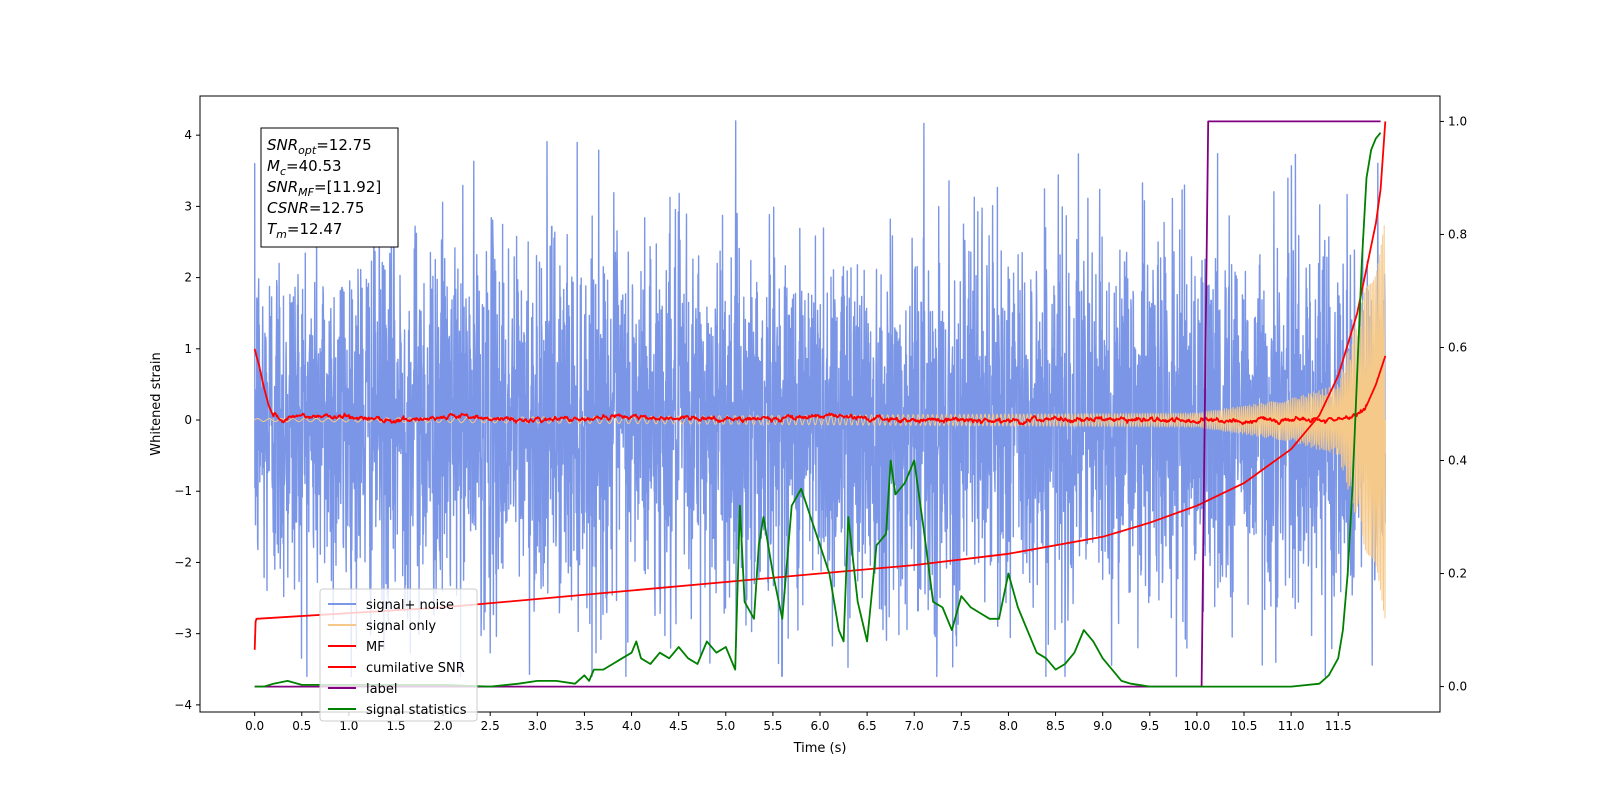  I want to click on y-tick-label: −2, so click(183, 562).